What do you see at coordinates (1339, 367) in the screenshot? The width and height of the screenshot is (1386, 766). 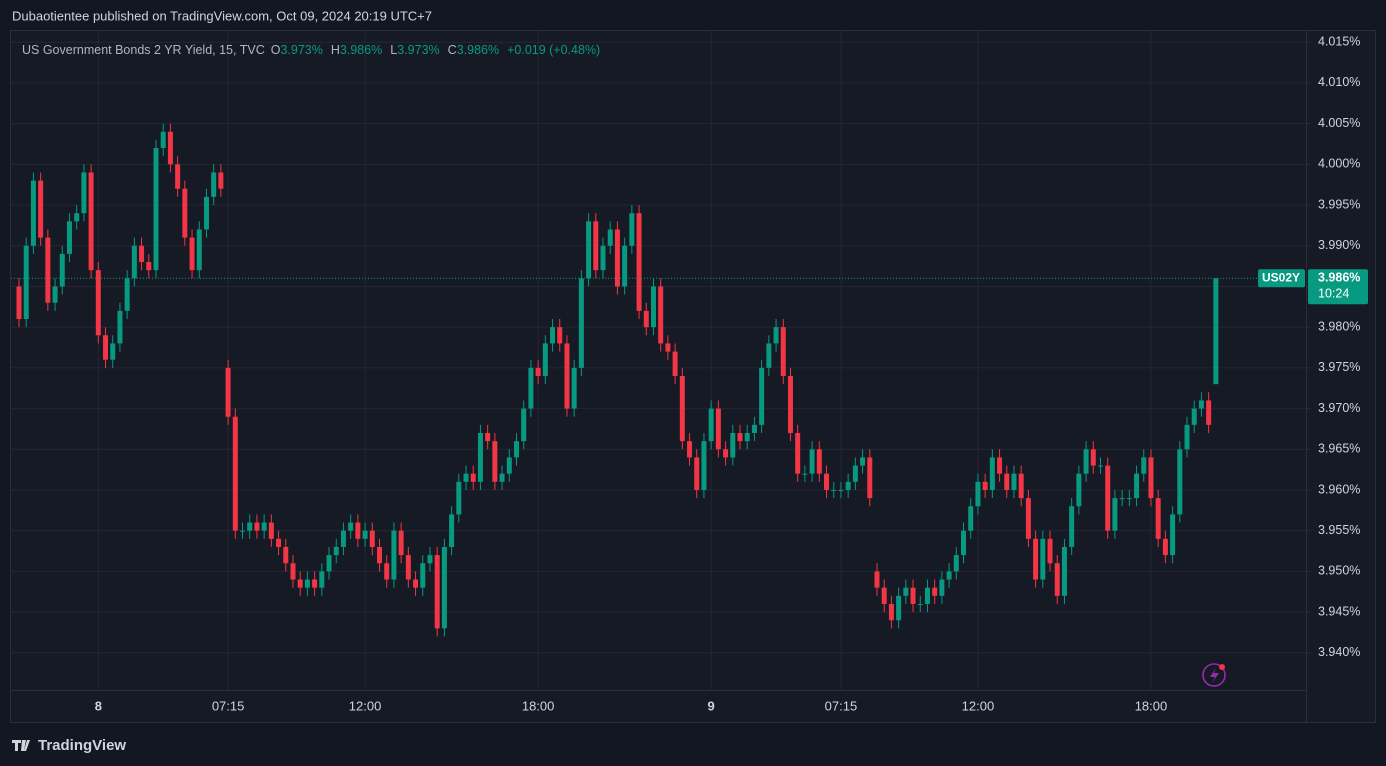 I see `y-tick-label: 3.975%` at bounding box center [1339, 367].